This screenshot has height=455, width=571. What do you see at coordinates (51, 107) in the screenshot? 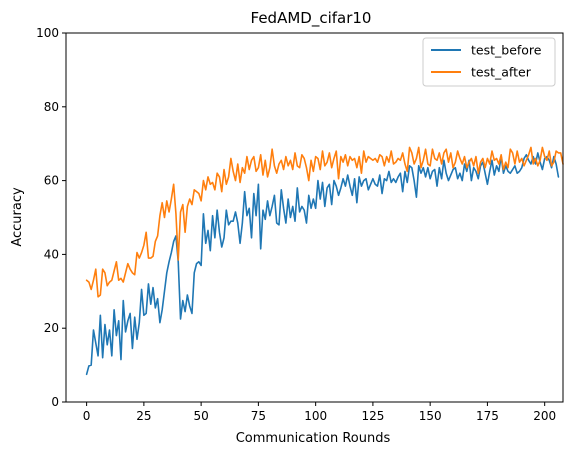
I see `y-tick-label: 80` at bounding box center [51, 107].